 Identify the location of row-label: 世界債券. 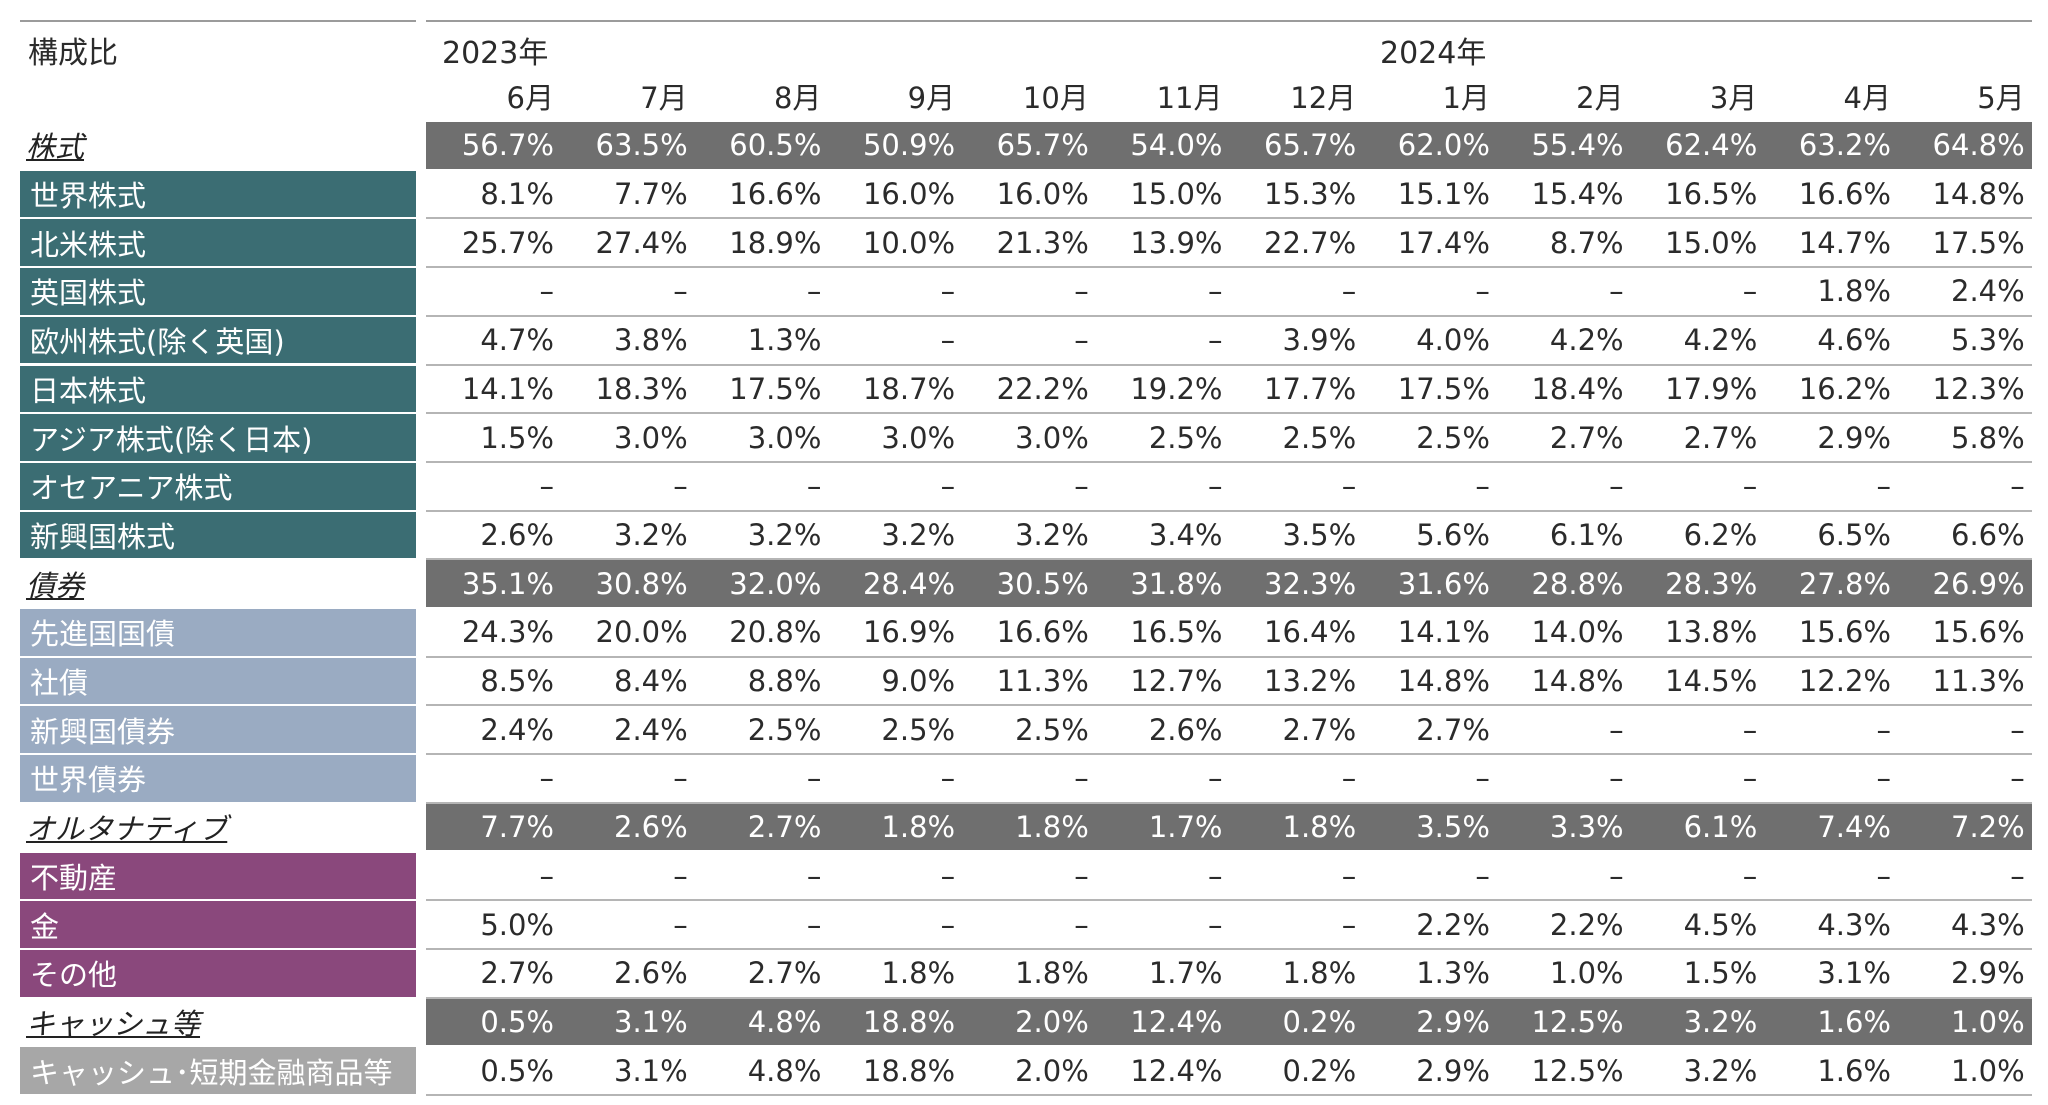
(218, 778).